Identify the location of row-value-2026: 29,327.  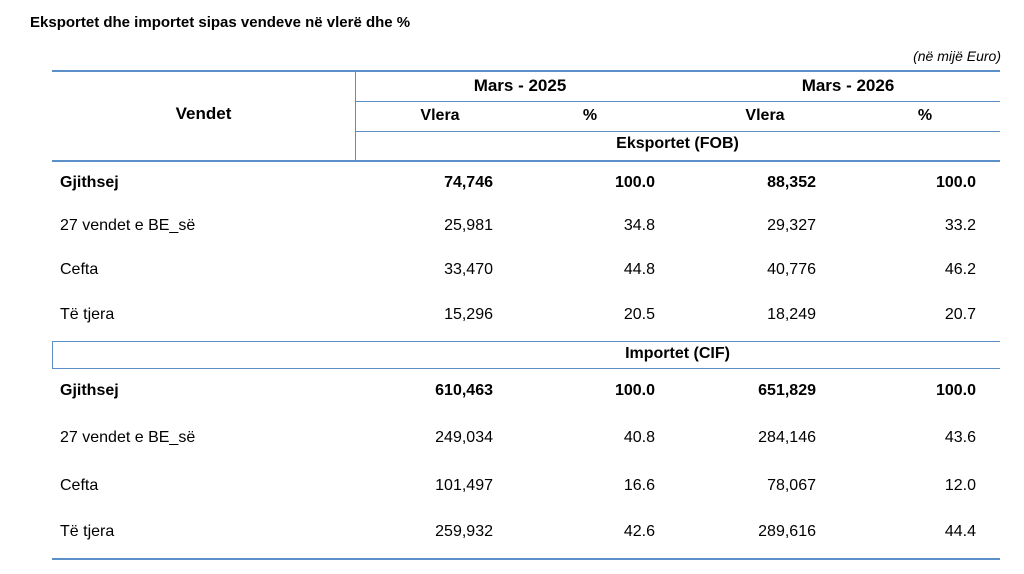
(791, 225).